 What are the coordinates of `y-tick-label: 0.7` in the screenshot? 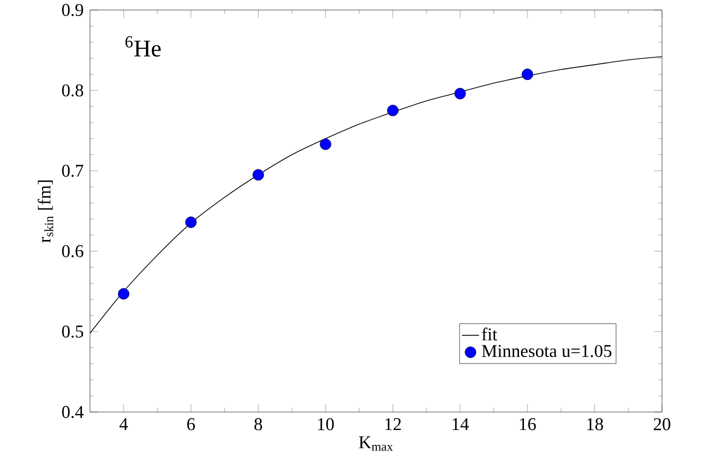 It's located at (73, 170).